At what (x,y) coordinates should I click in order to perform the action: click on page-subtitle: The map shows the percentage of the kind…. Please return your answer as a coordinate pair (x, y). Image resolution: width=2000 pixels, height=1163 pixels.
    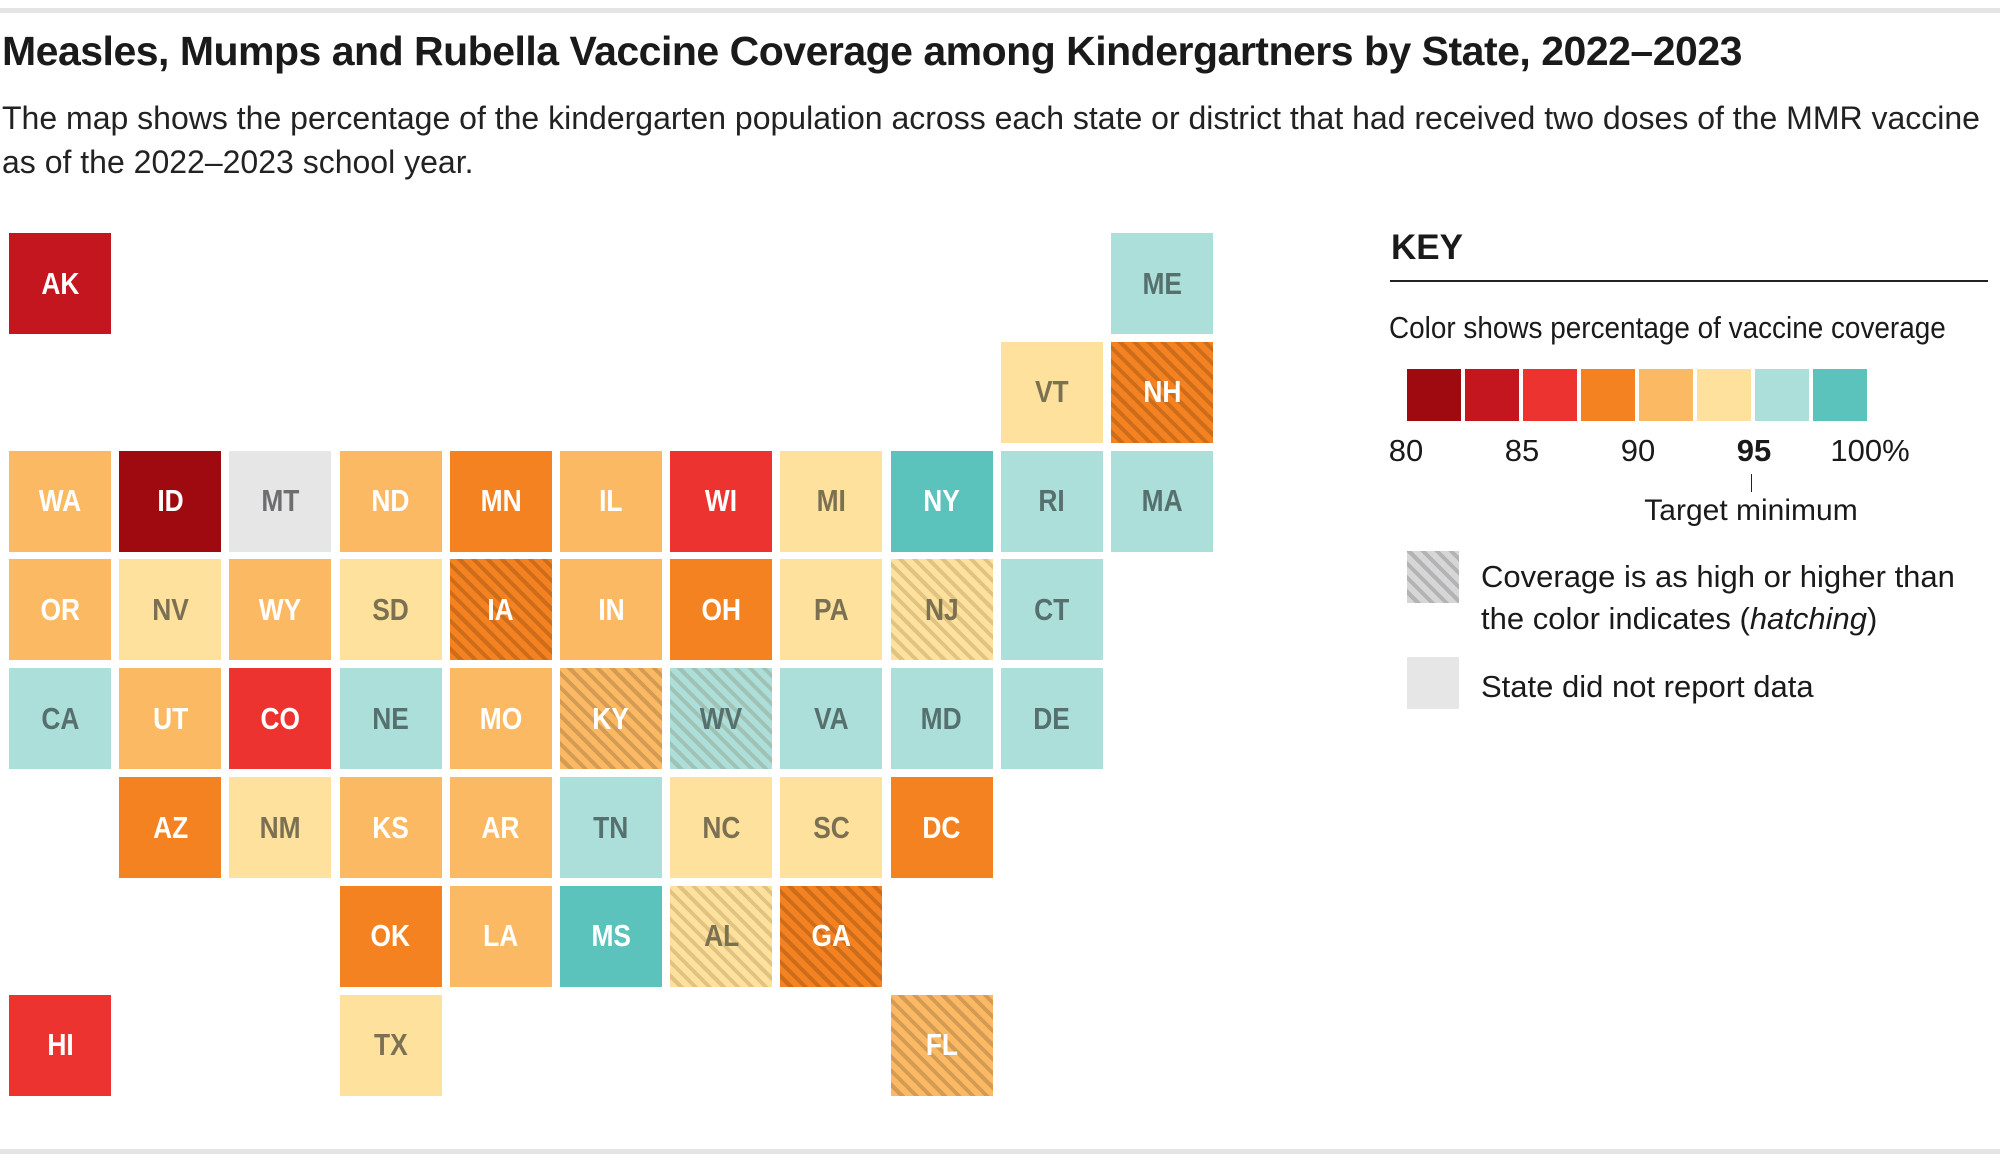
    Looking at the image, I should click on (991, 140).